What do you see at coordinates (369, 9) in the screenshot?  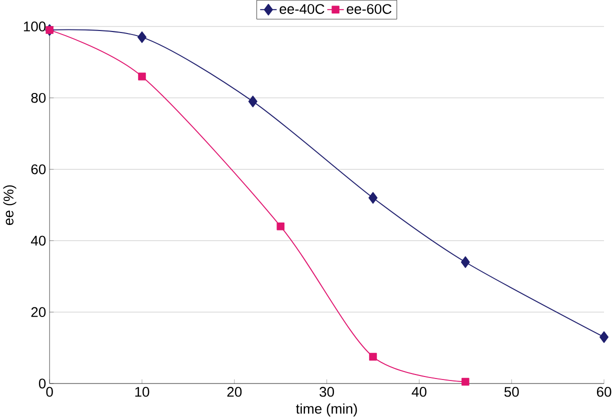 I see `legend-label: ee-60C` at bounding box center [369, 9].